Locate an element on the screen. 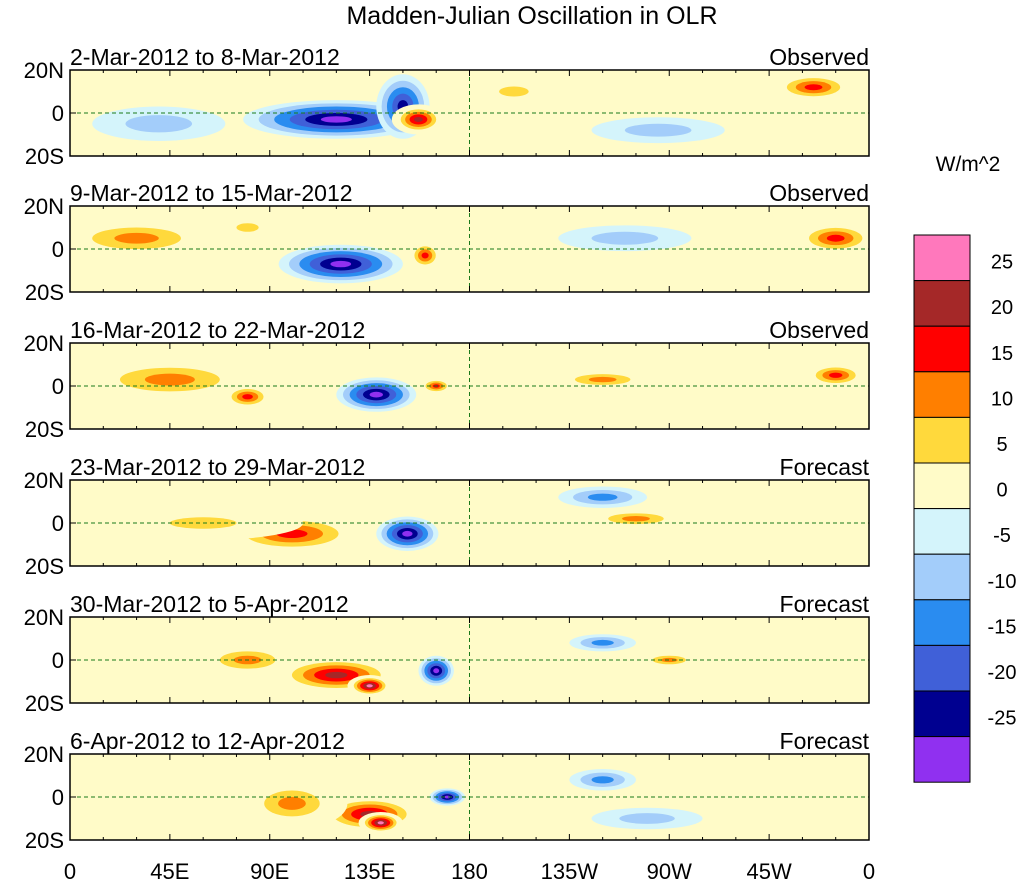 This screenshot has width=1021, height=887. x-tick-label: 90E is located at coordinates (269, 871).